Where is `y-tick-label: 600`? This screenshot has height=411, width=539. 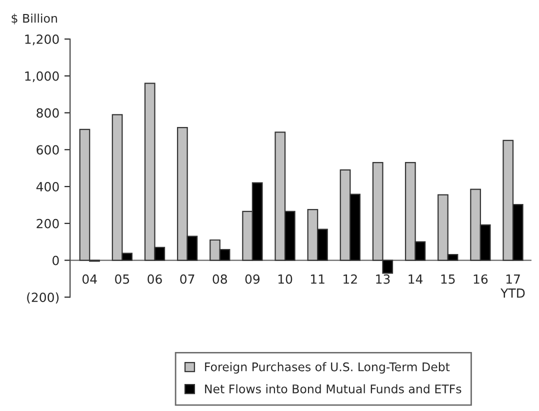 y-tick-label: 600 is located at coordinates (47, 150).